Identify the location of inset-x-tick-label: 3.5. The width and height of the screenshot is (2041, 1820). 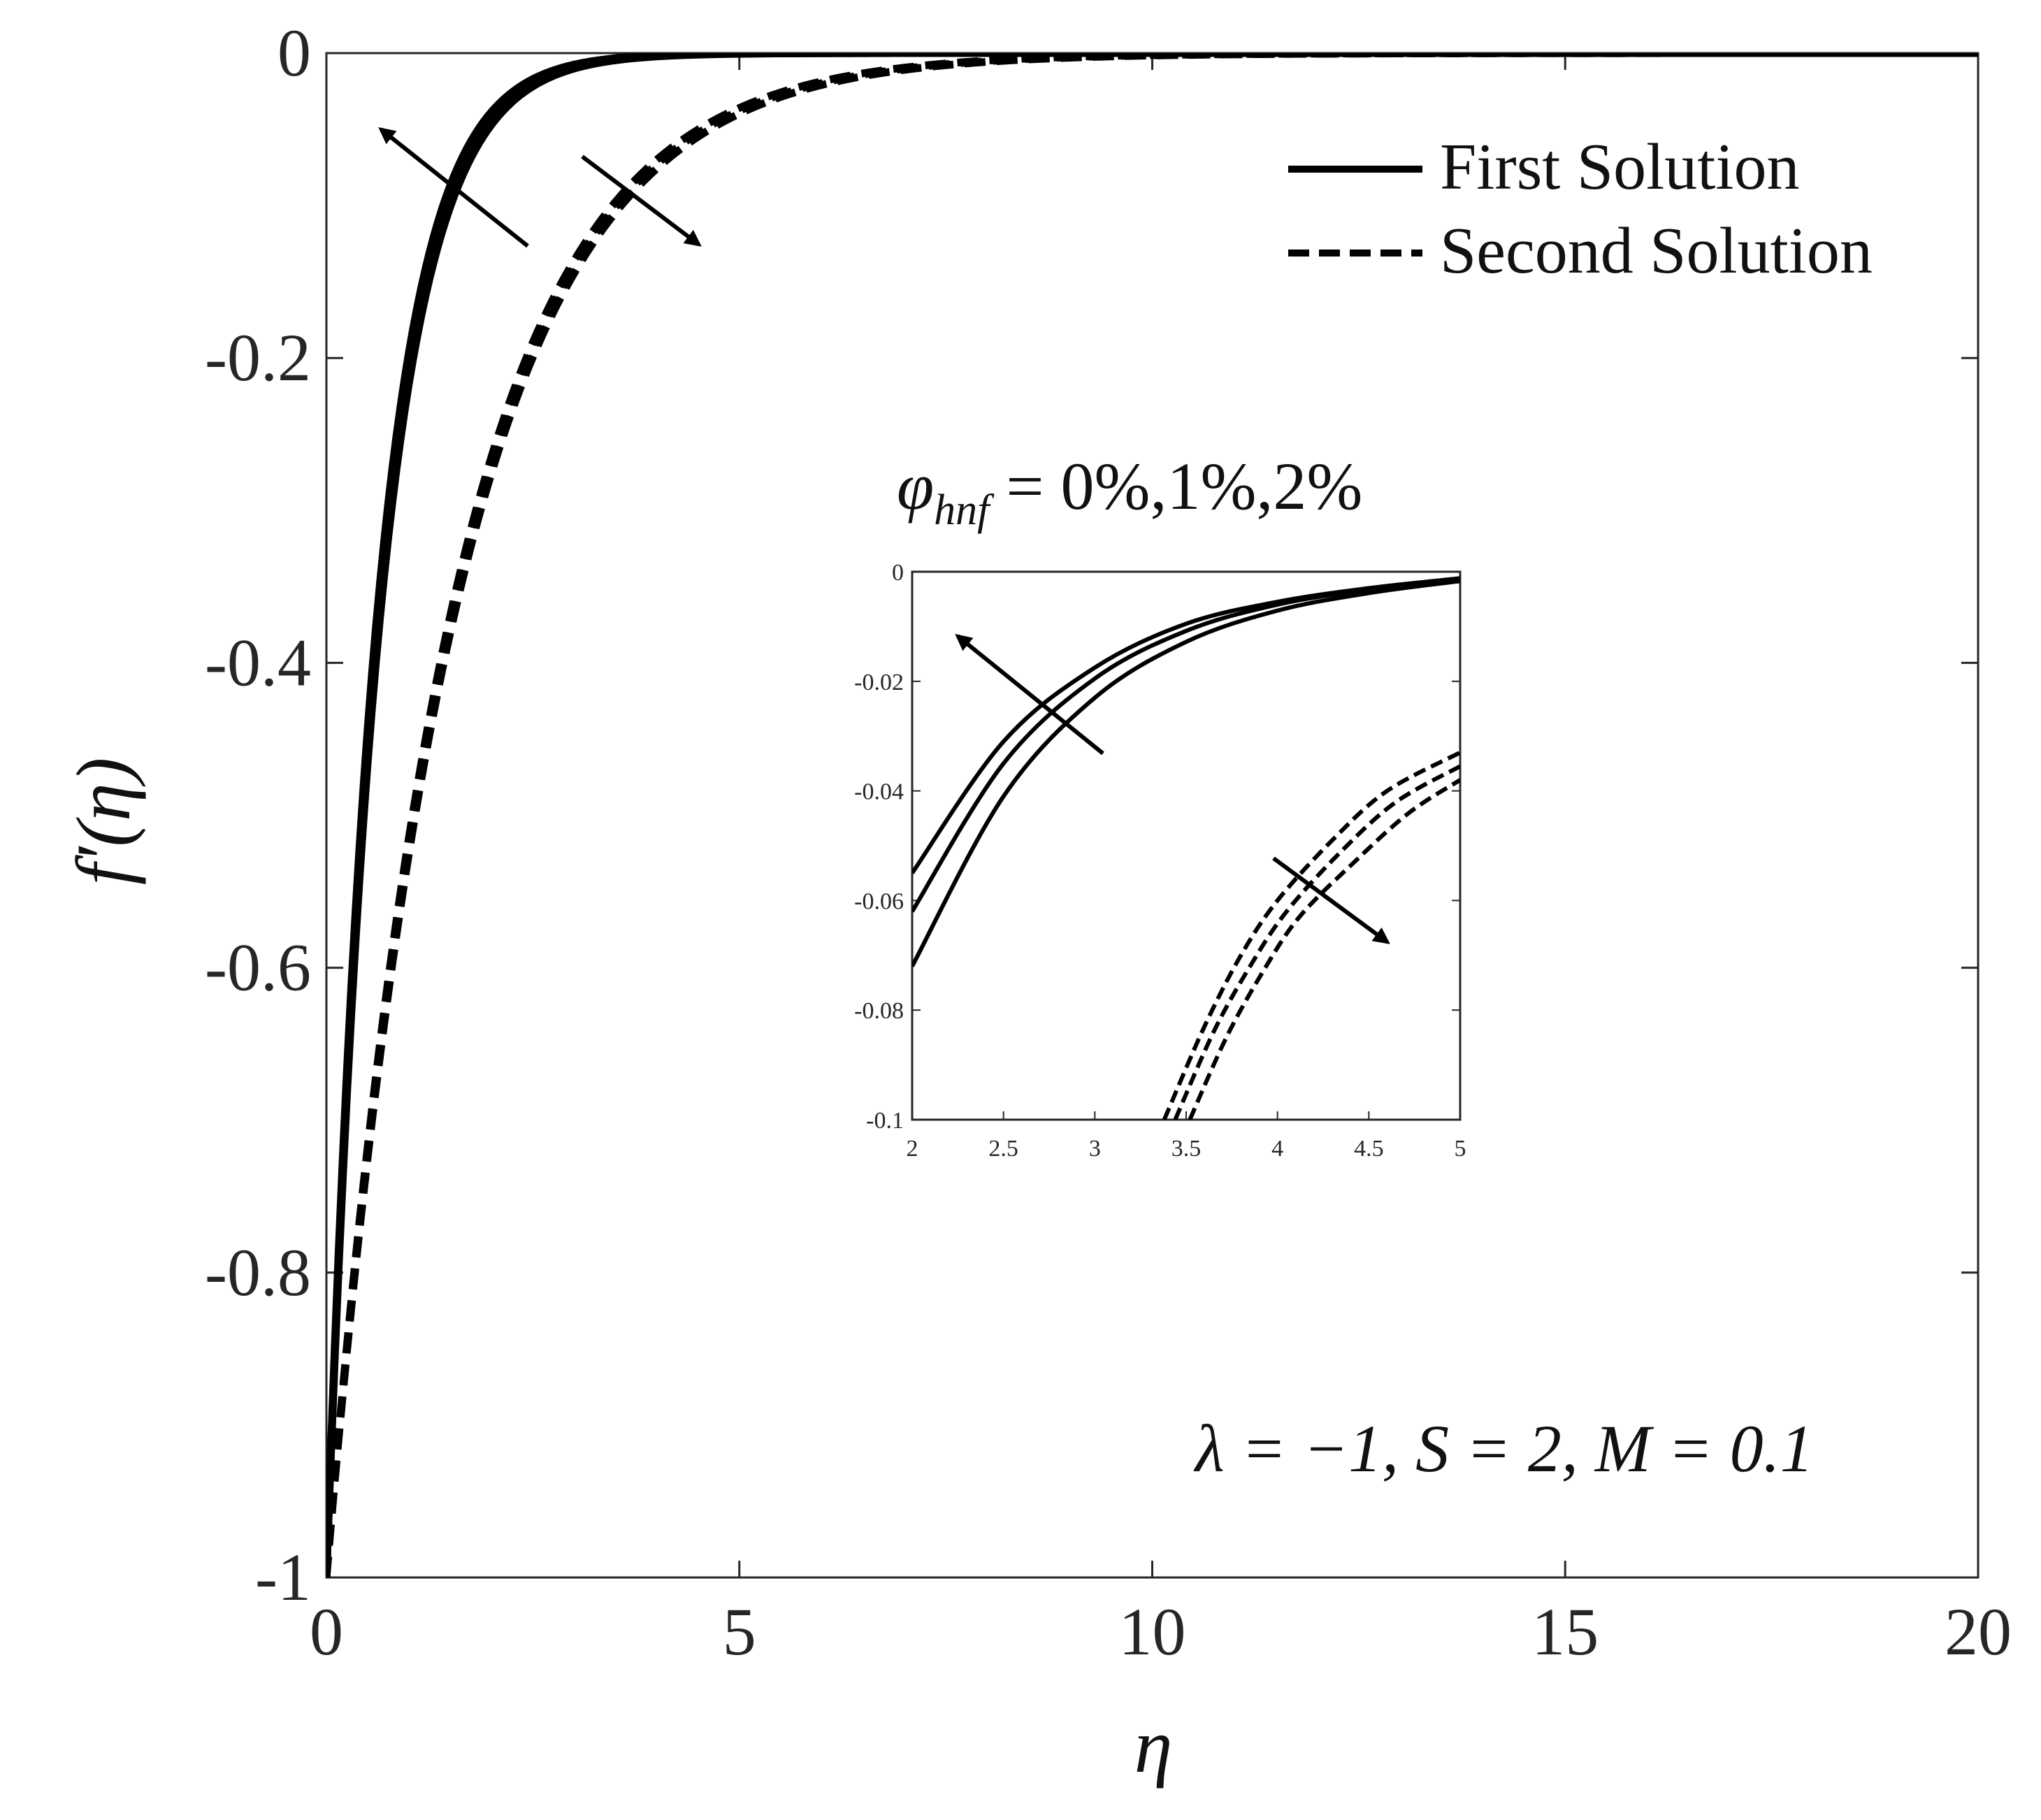
(1187, 1149).